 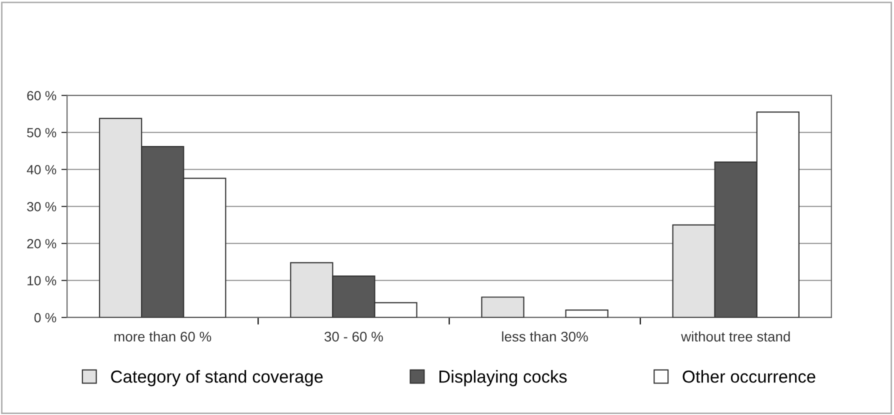 I want to click on legend-label: Displaying cocks, so click(x=503, y=378).